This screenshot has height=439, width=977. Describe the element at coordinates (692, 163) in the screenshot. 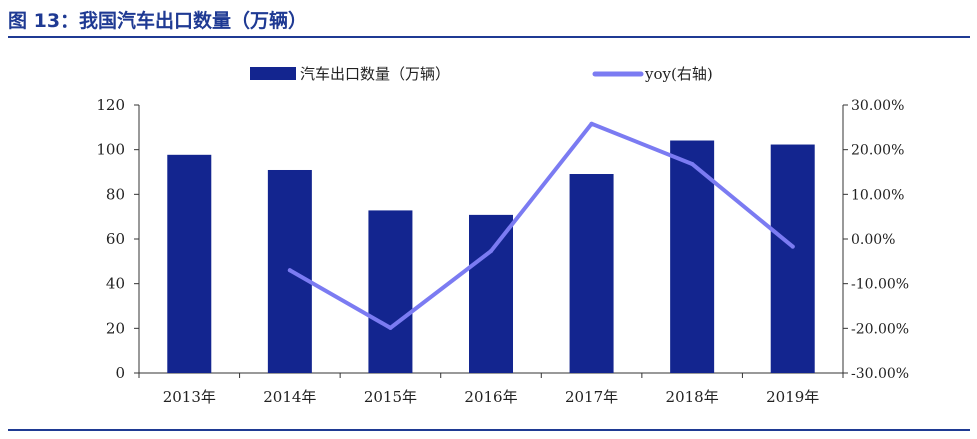

I see `yoy-point-2018年` at that location.